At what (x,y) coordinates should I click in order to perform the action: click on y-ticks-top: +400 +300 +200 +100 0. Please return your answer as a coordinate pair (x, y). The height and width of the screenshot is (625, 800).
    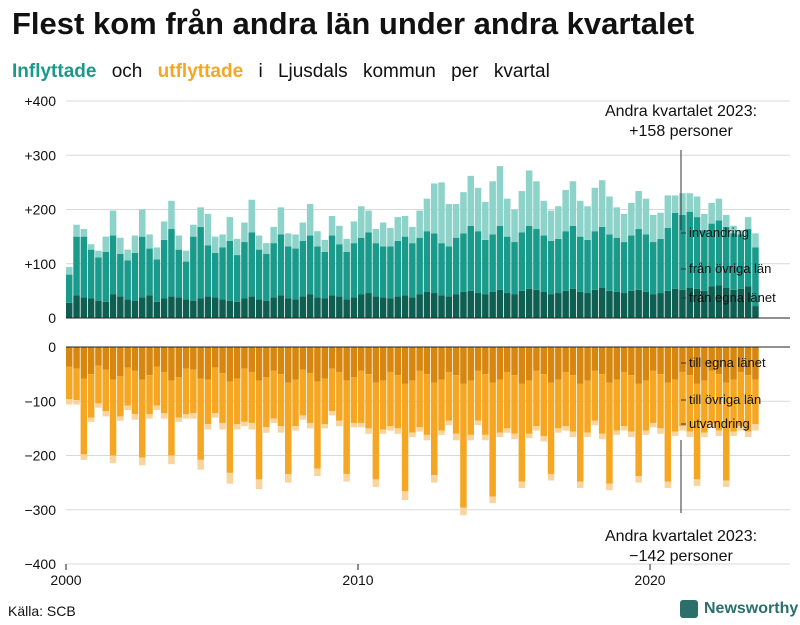
    Looking at the image, I should click on (40, 209).